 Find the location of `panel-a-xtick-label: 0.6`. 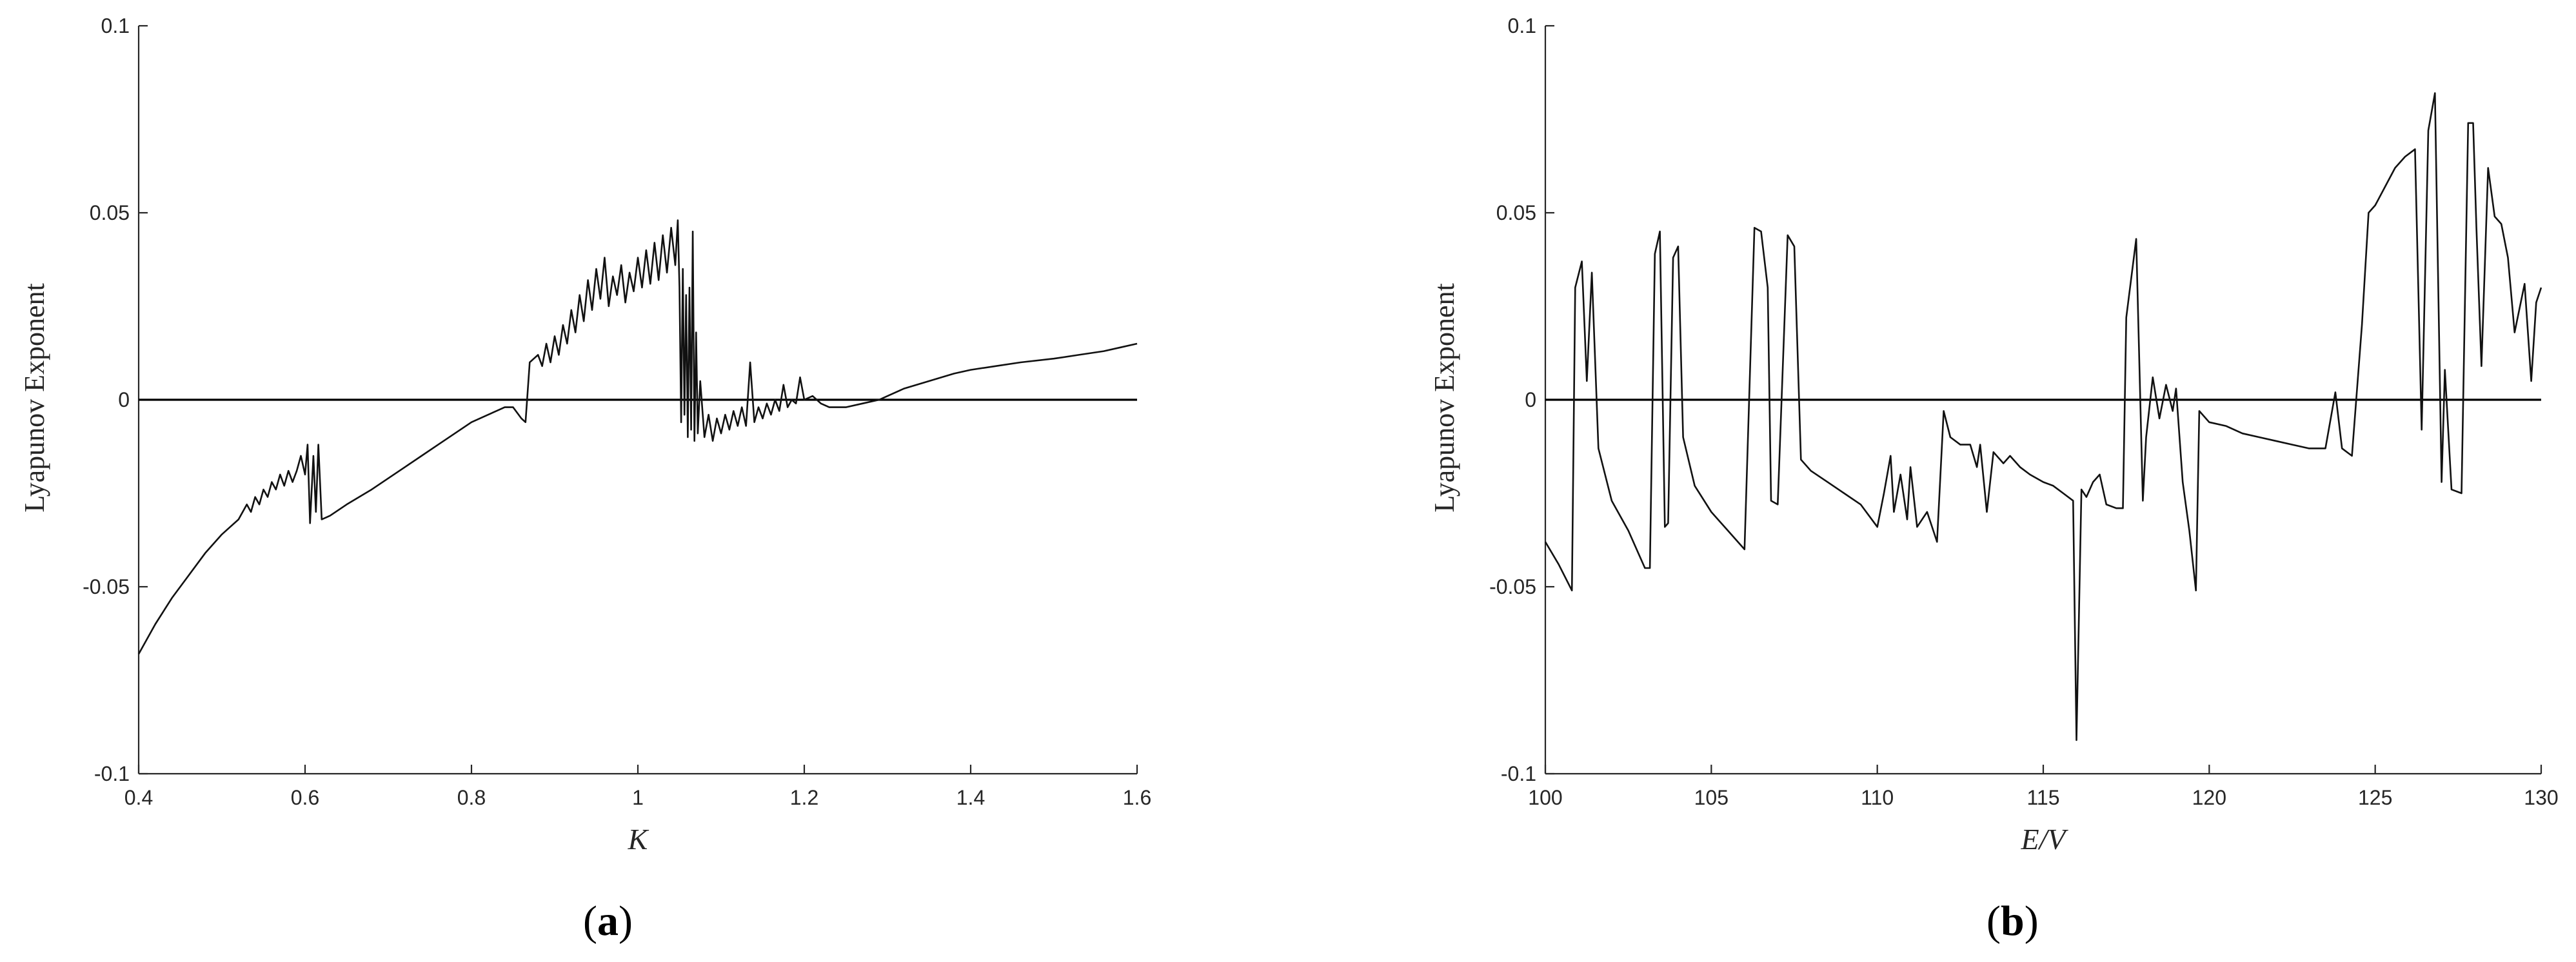

panel-a-xtick-label: 0.6 is located at coordinates (305, 797).